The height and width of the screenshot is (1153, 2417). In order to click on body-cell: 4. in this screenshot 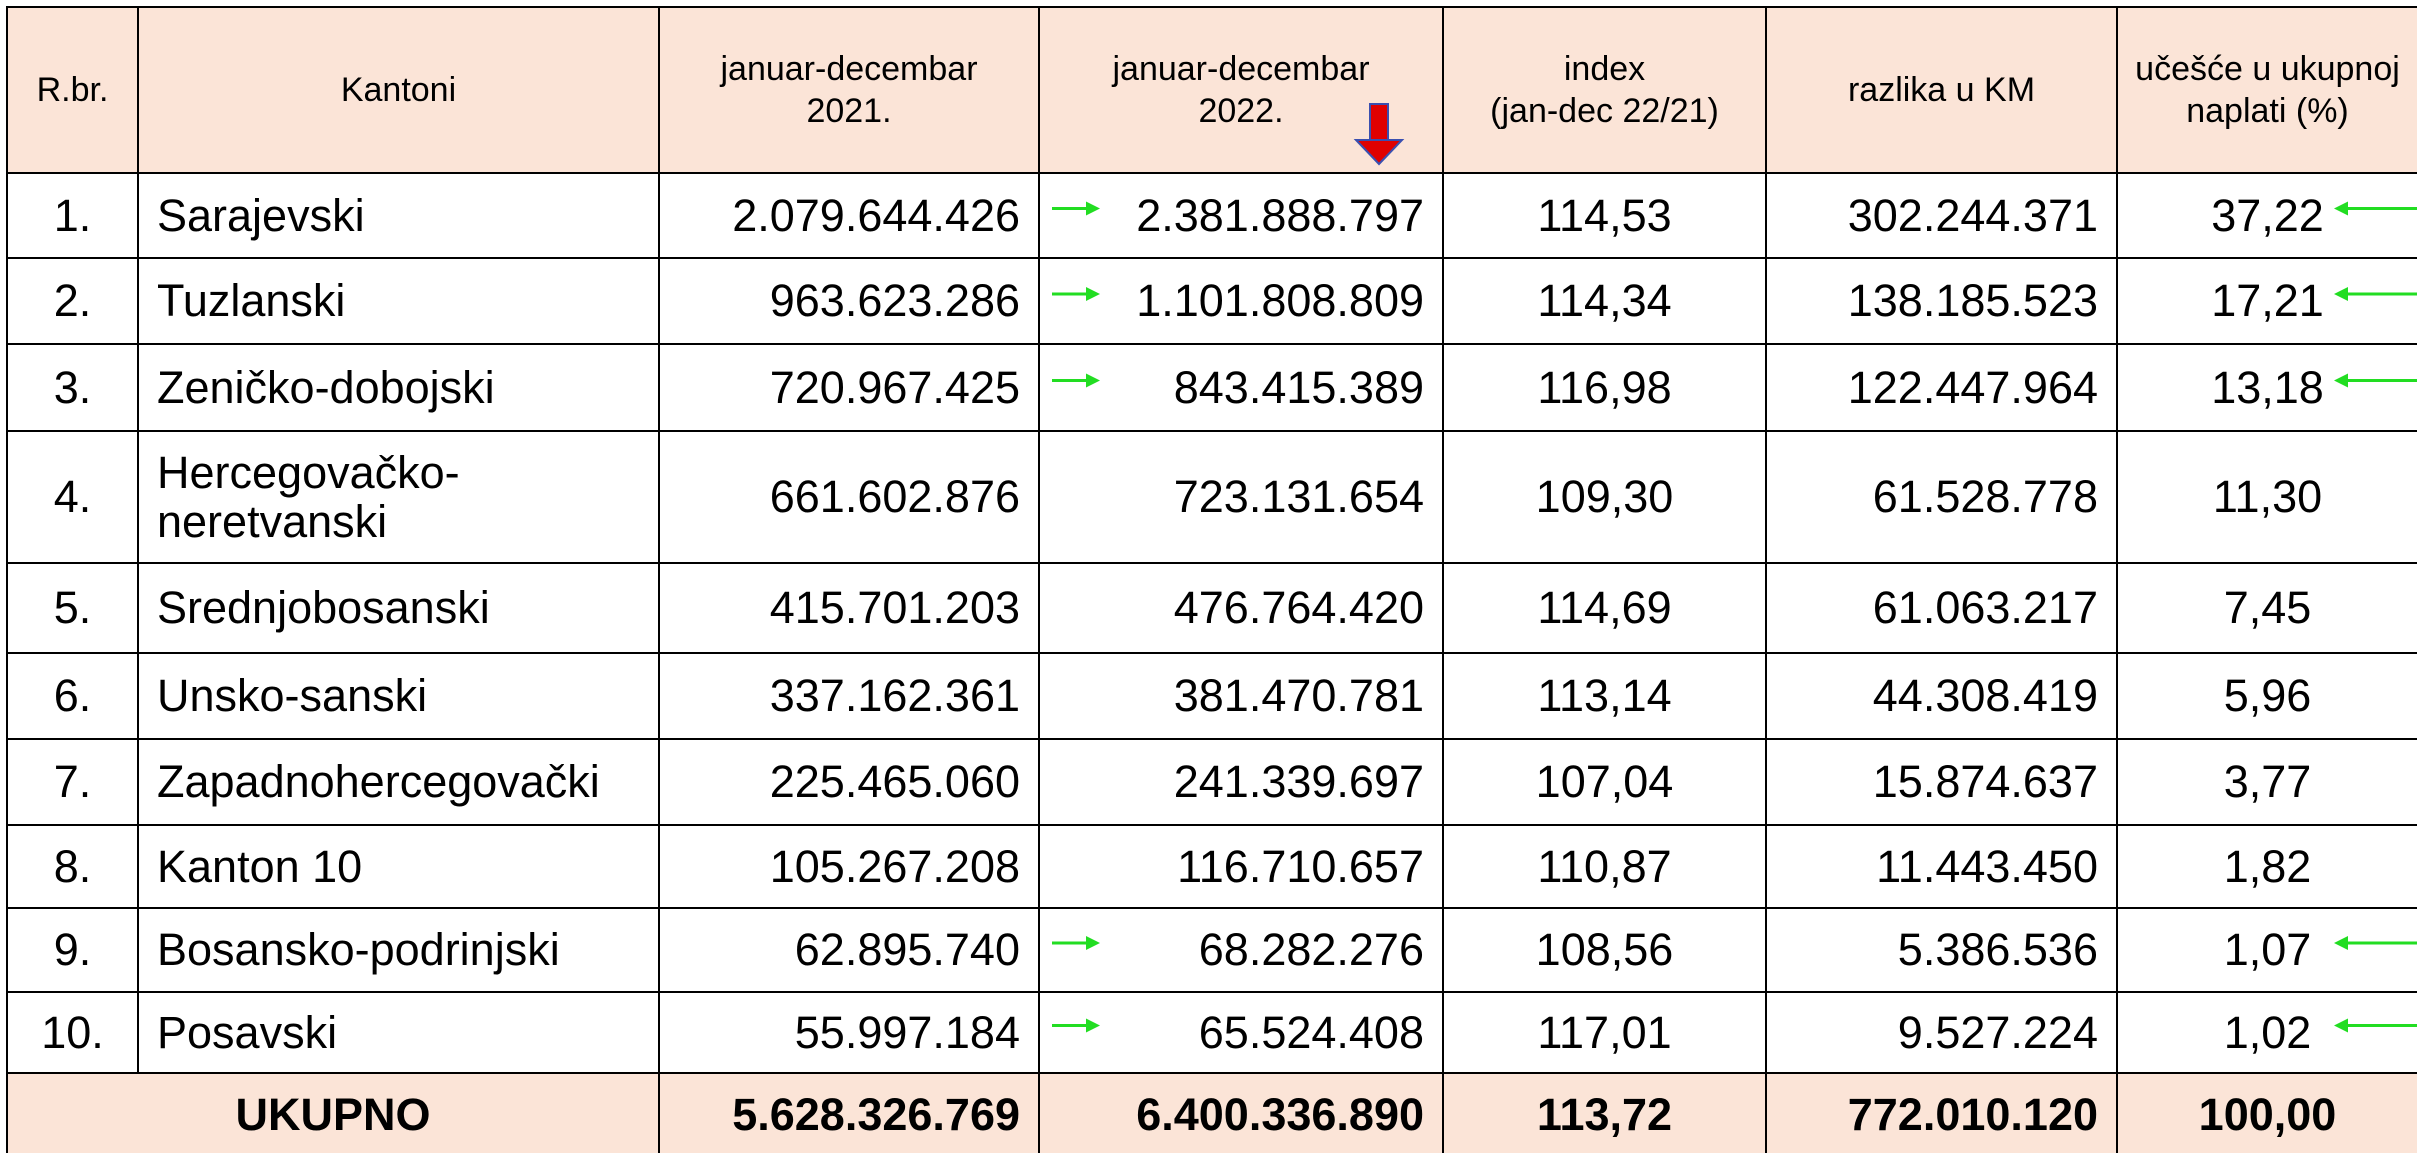, I will do `click(73, 498)`.